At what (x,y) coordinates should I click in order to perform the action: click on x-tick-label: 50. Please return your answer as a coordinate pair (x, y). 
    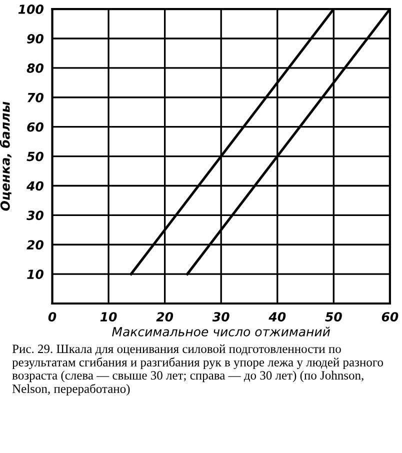
    Looking at the image, I should click on (333, 317).